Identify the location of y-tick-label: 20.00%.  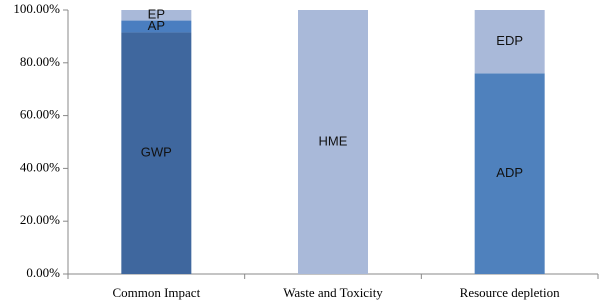
(40, 219).